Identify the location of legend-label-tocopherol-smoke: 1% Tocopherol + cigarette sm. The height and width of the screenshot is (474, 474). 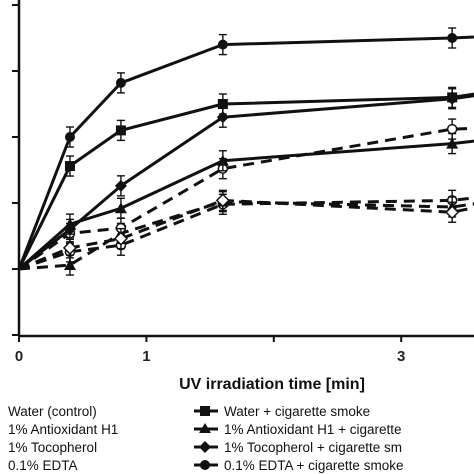
(313, 447).